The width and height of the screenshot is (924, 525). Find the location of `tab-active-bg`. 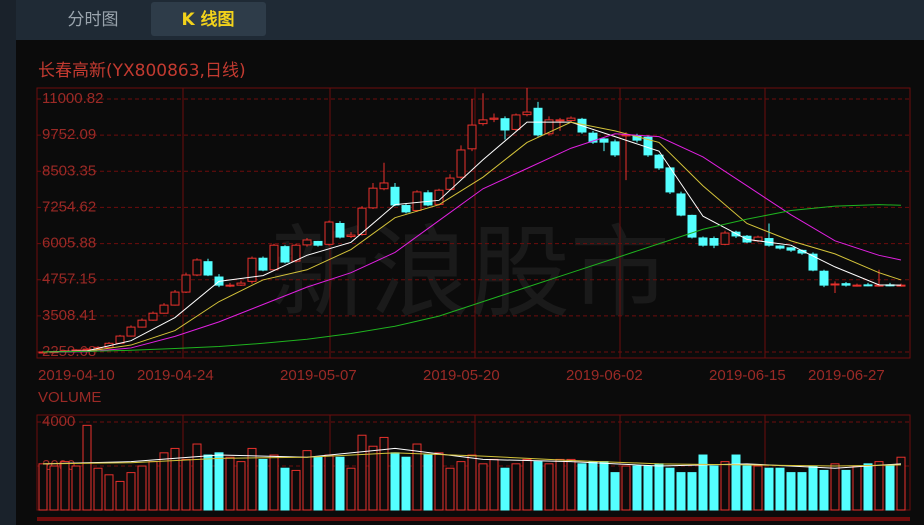

tab-active-bg is located at coordinates (208, 19).